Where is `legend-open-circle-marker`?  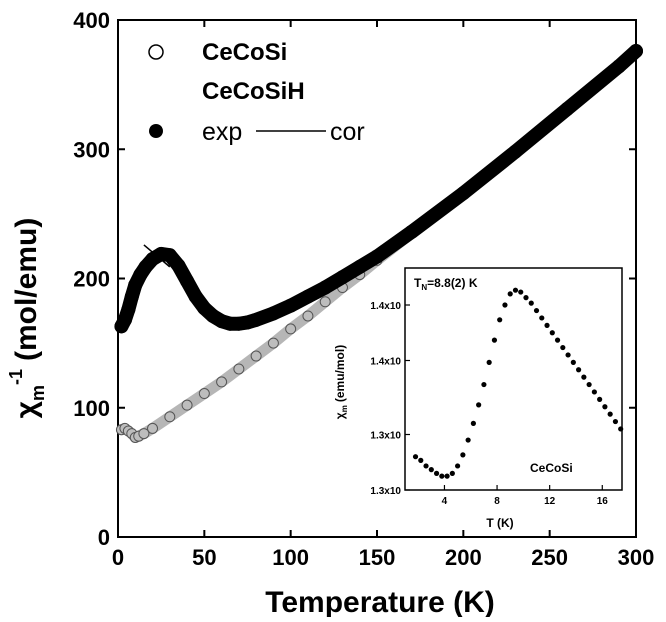
legend-open-circle-marker is located at coordinates (156, 52).